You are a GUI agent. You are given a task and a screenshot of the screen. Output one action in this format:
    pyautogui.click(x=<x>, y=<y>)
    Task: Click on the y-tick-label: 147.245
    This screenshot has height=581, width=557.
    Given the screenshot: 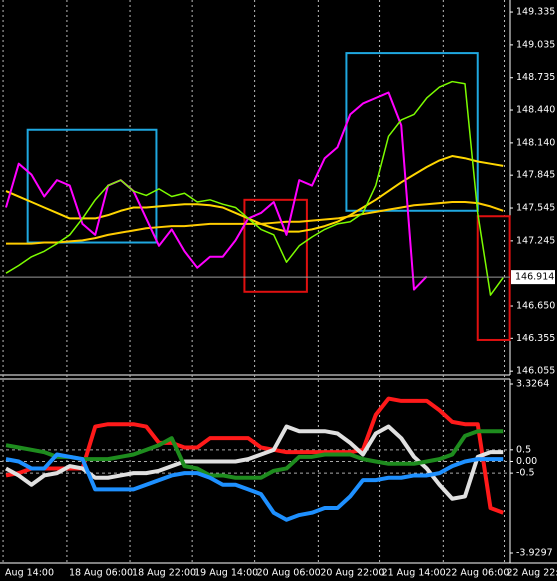 What is the action you would take?
    pyautogui.click(x=535, y=240)
    